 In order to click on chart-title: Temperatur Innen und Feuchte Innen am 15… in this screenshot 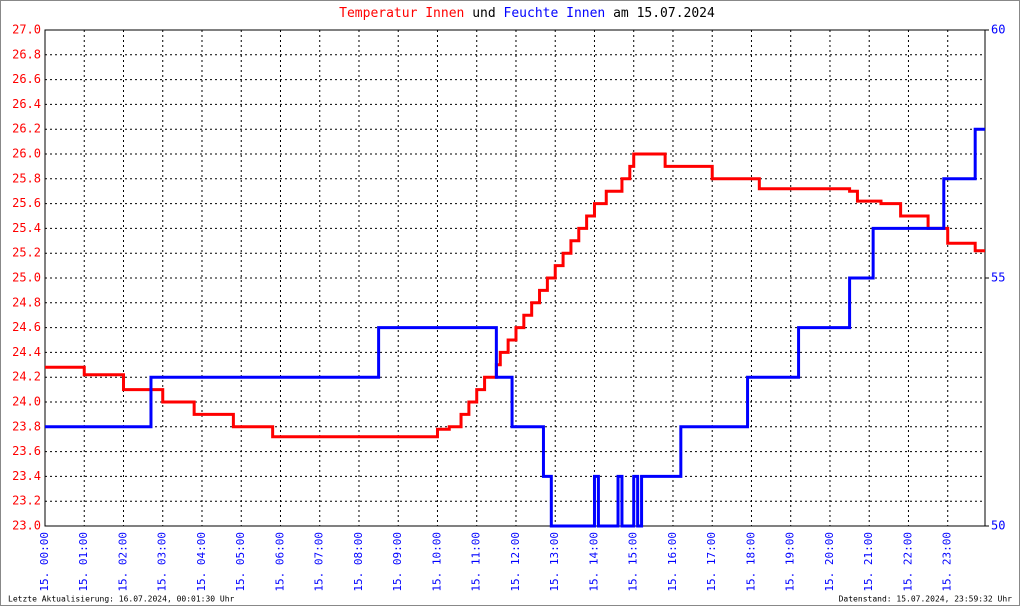, I will do `click(527, 13)`.